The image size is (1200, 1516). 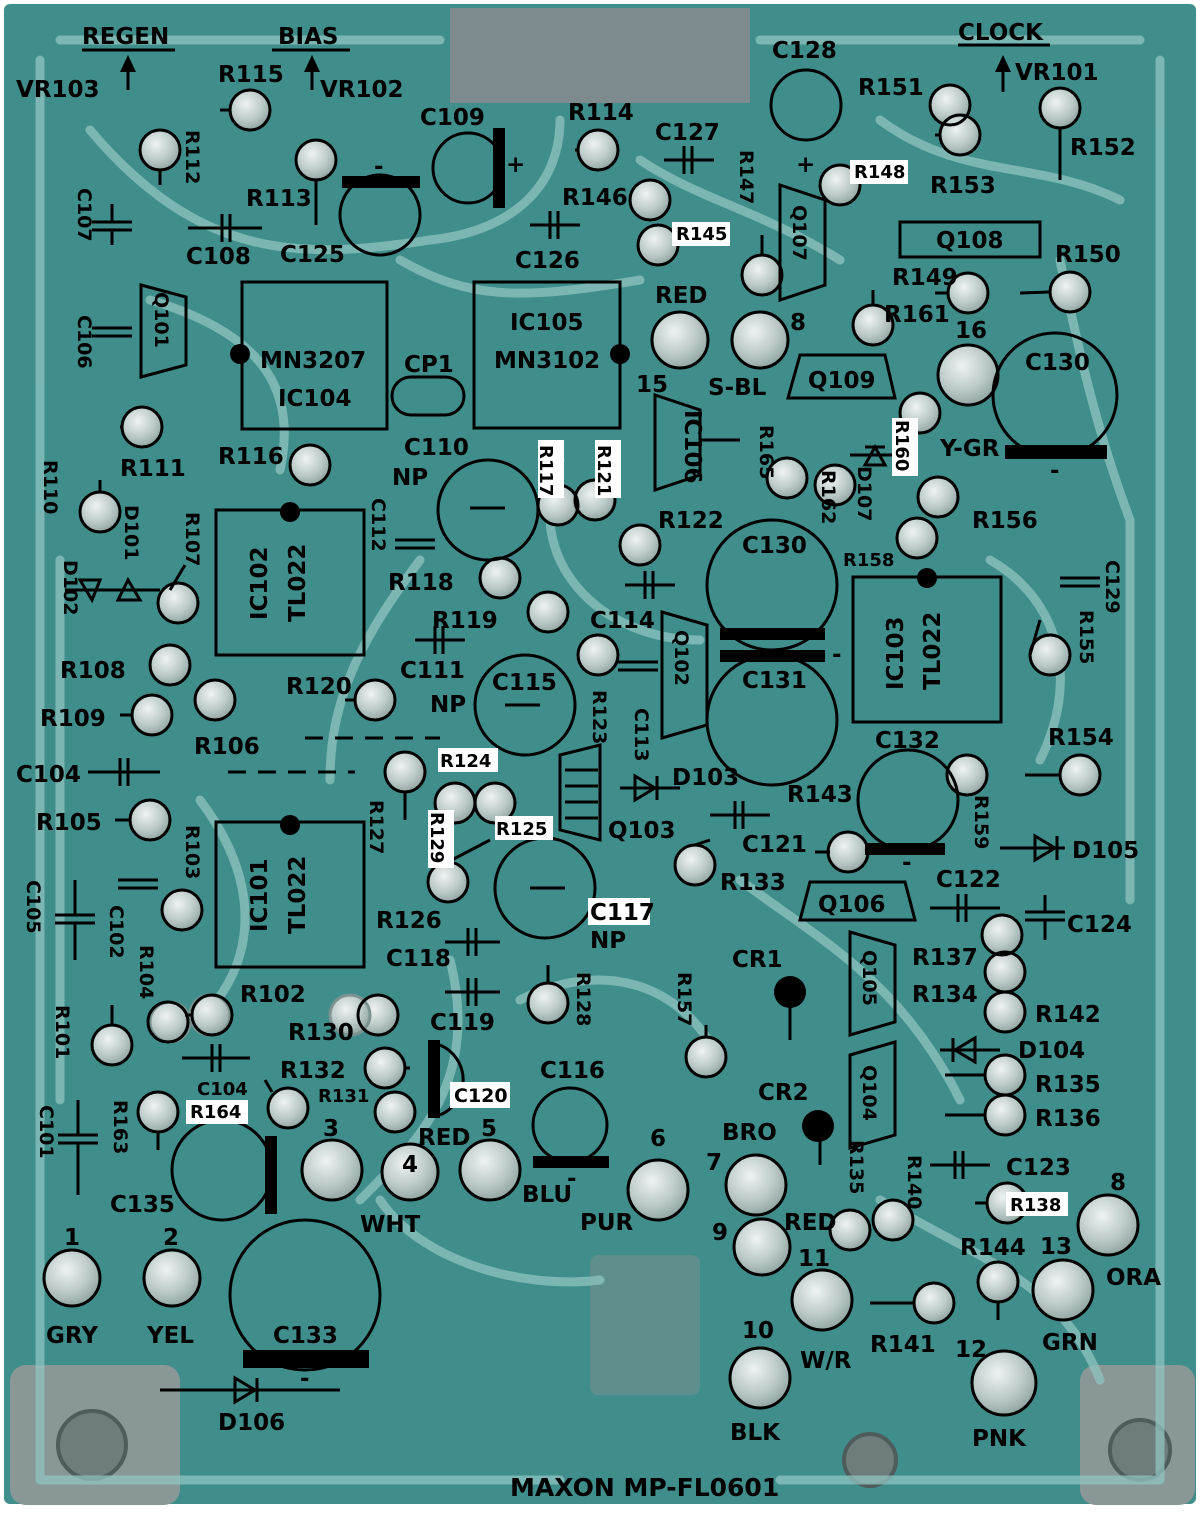 I want to click on res-label: R120, so click(x=319, y=687).